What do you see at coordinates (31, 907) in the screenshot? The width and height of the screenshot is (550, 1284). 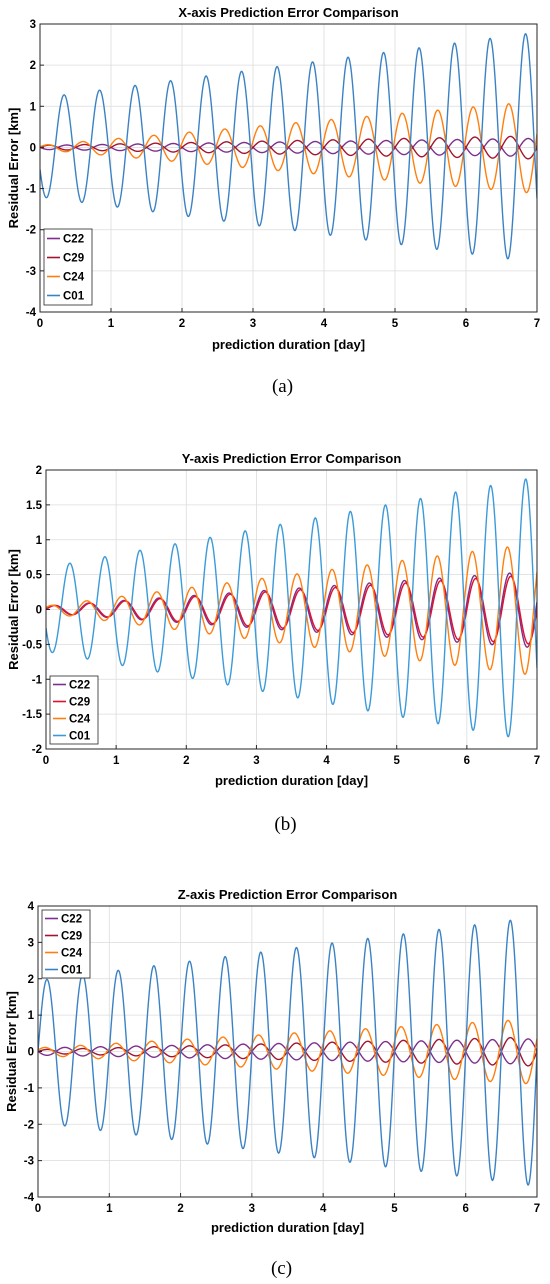 I see `y-tick-label: 4` at bounding box center [31, 907].